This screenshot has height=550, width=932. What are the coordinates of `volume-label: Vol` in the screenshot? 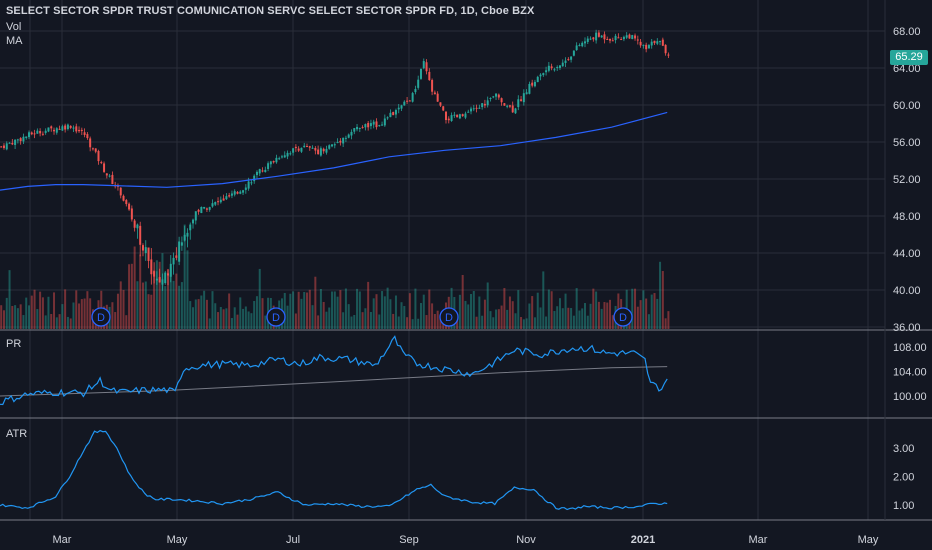 It's located at (14, 27).